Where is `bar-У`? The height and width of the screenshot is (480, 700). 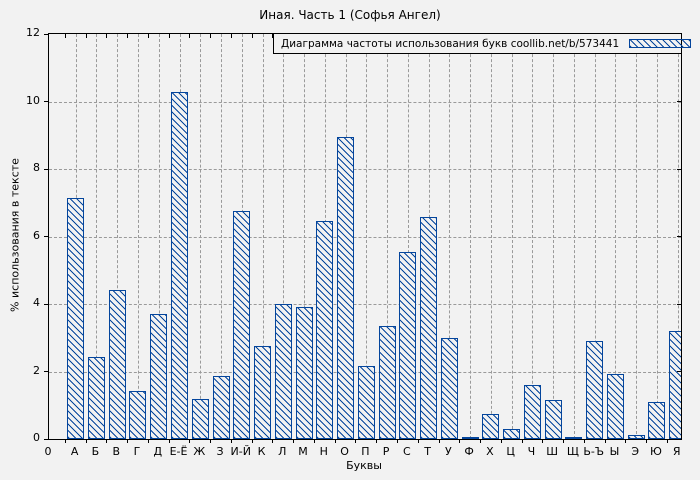 bar-У is located at coordinates (449, 388).